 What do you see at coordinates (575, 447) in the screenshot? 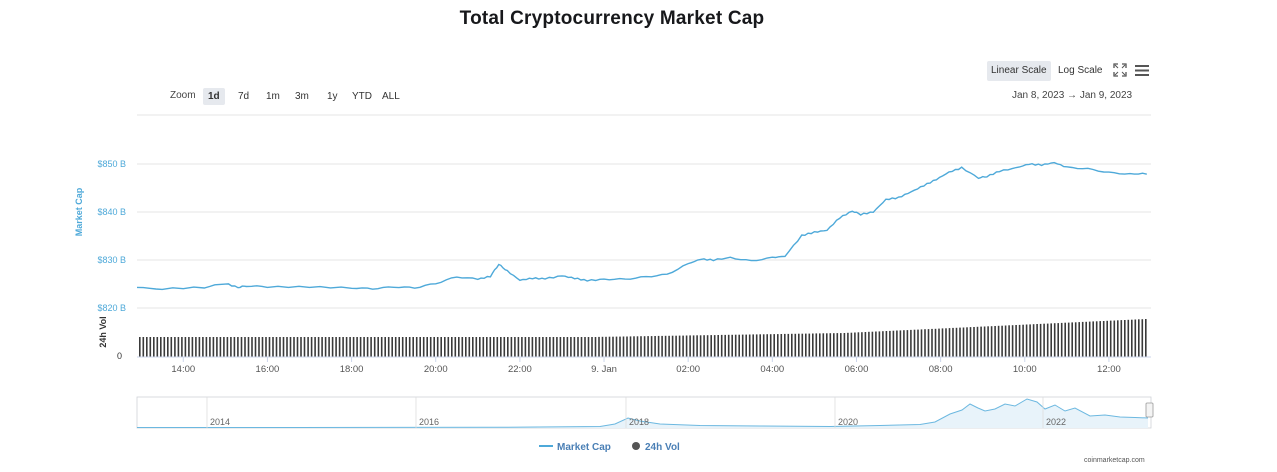
I see `legend-item-market-cap: Market Cap` at bounding box center [575, 447].